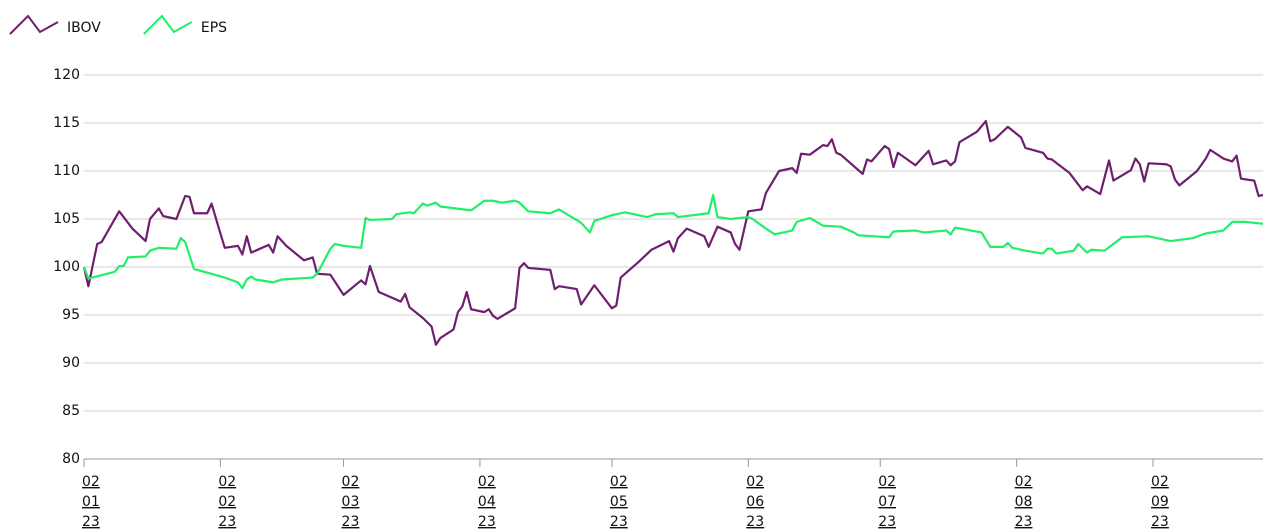 The height and width of the screenshot is (531, 1263). I want to click on y-tick-label: 105, so click(66, 219).